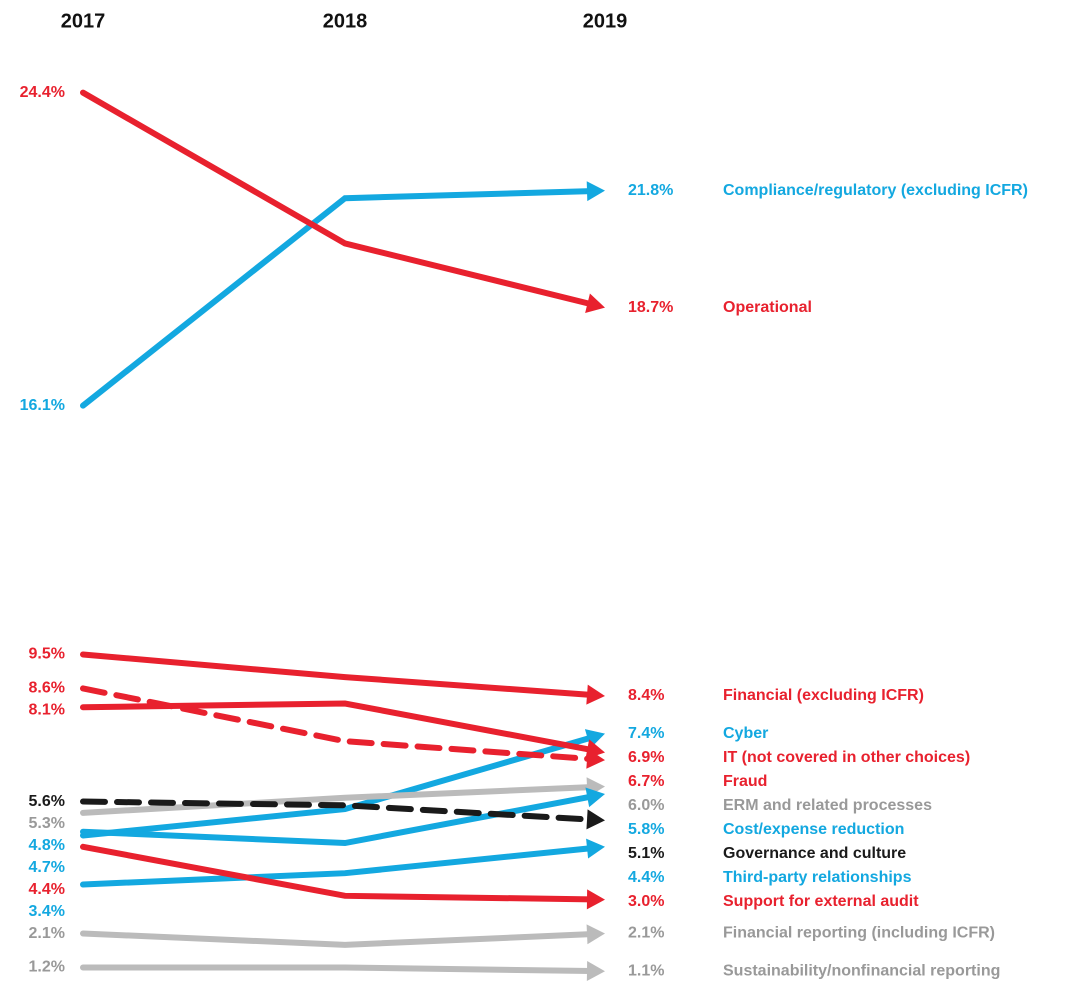 Image resolution: width=1073 pixels, height=990 pixels. What do you see at coordinates (846, 757) in the screenshot?
I see `series-name: IT (not covered in other choices)` at bounding box center [846, 757].